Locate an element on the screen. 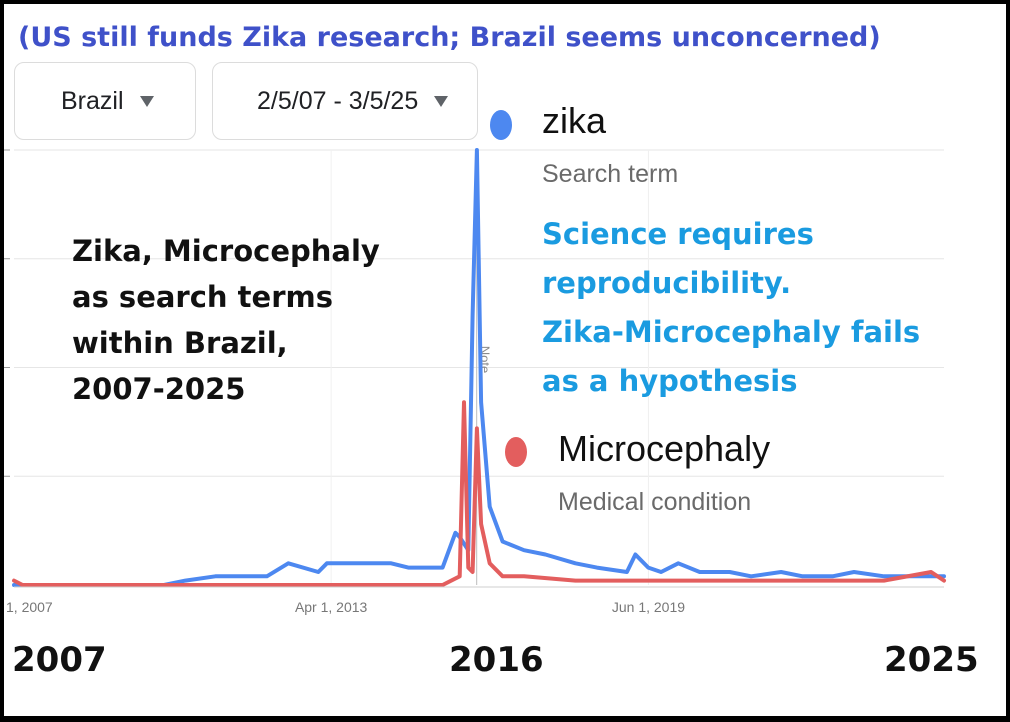  microcephaly-legend-dot-icon is located at coordinates (516, 452).